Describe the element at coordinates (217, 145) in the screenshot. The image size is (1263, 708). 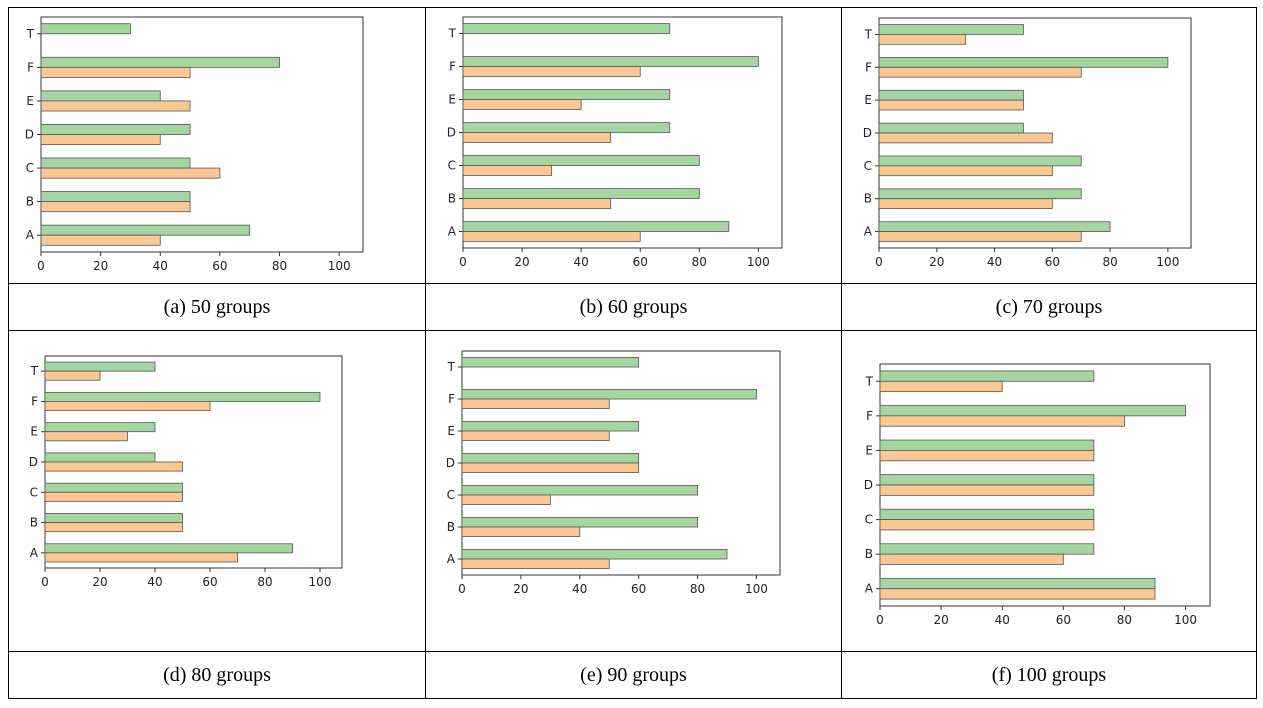
I see `chart-panel-a: 0 20 40 60 80 100 A B C D E F T` at that location.